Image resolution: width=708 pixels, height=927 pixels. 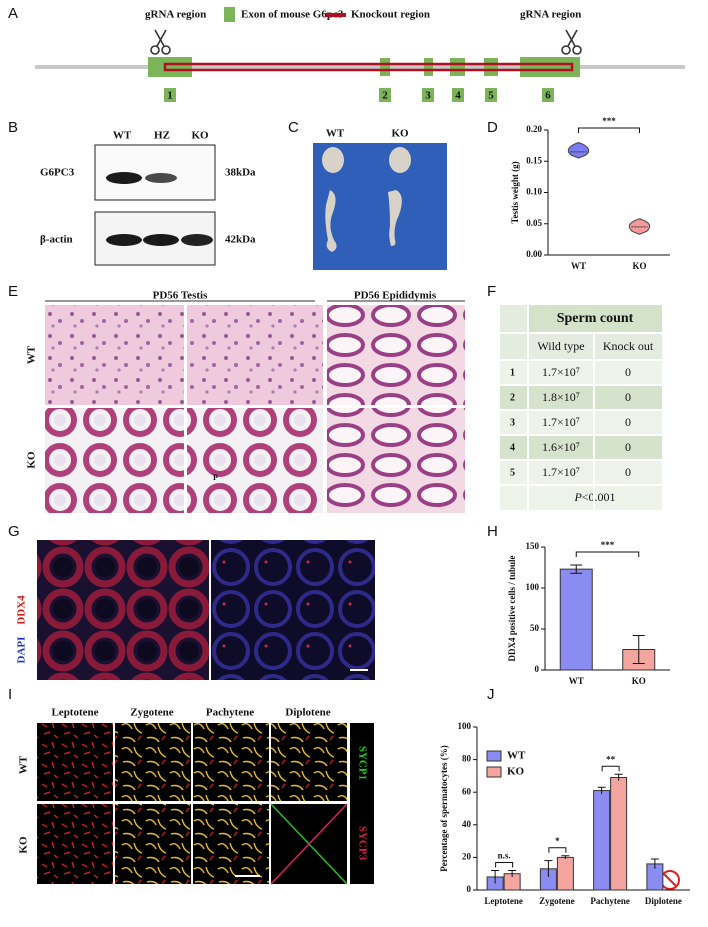 I want to click on lane-label: KO, so click(x=200, y=136).